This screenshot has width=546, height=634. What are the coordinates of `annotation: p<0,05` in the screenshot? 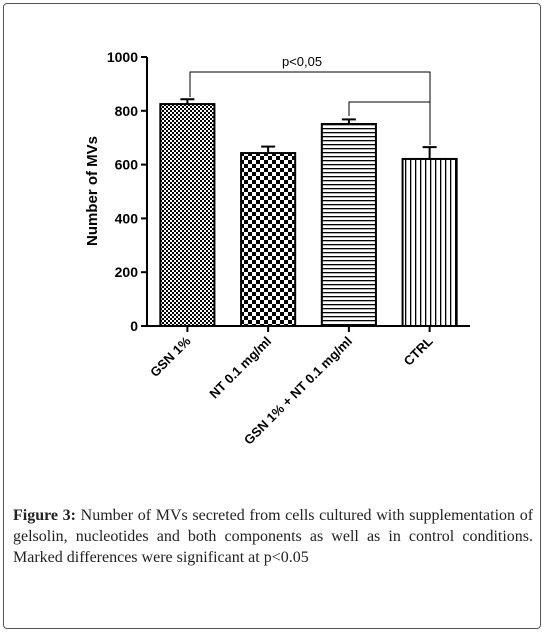 It's located at (302, 61).